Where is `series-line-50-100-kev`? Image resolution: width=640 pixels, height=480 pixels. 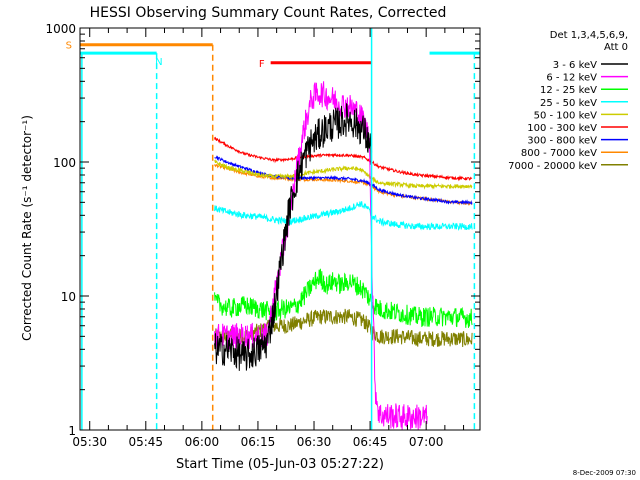 series-line-50-100-kev is located at coordinates (343, 174).